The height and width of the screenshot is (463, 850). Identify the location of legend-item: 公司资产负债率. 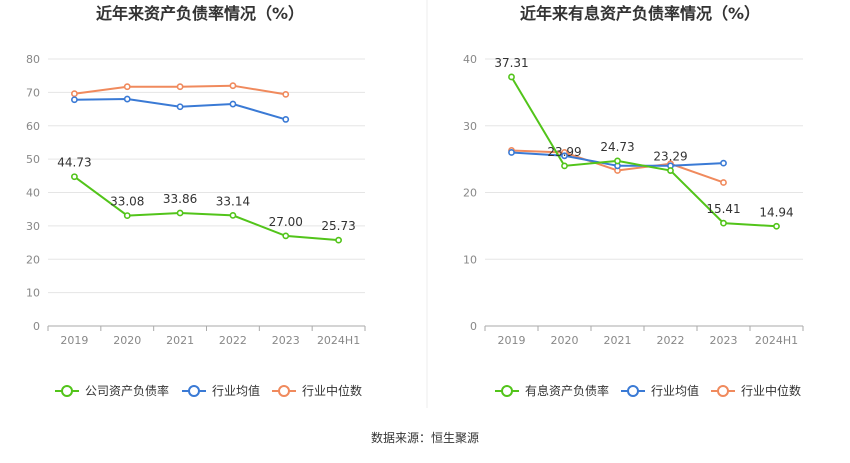
(112, 390).